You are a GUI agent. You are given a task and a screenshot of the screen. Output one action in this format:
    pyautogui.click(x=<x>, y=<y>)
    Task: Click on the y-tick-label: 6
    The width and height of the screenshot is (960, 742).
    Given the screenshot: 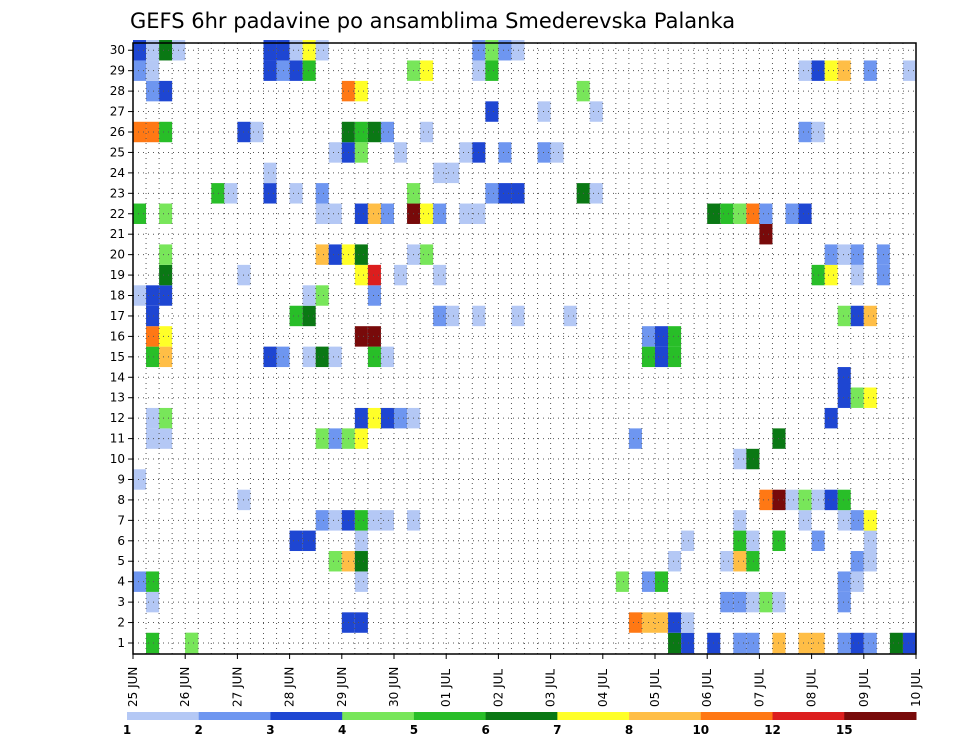 What is the action you would take?
    pyautogui.click(x=121, y=541)
    